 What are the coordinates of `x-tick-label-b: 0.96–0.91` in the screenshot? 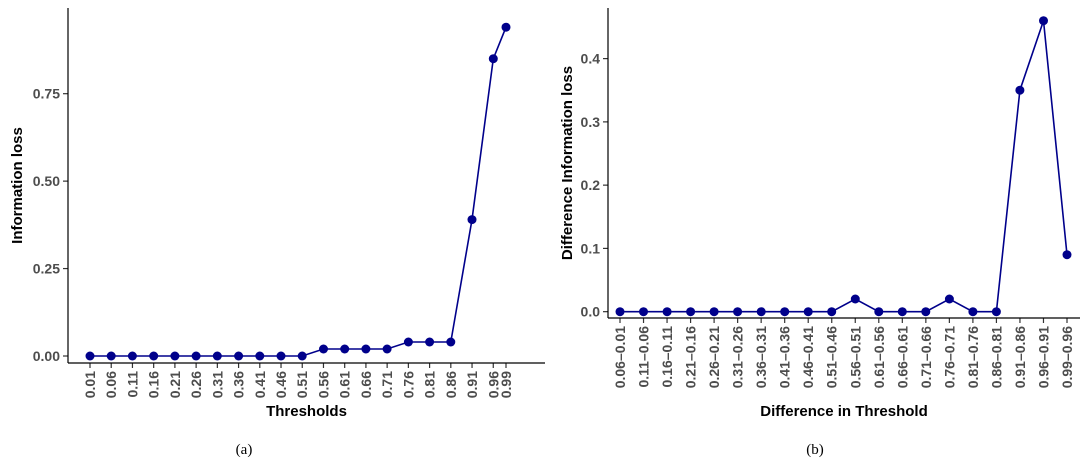 It's located at (1043, 357).